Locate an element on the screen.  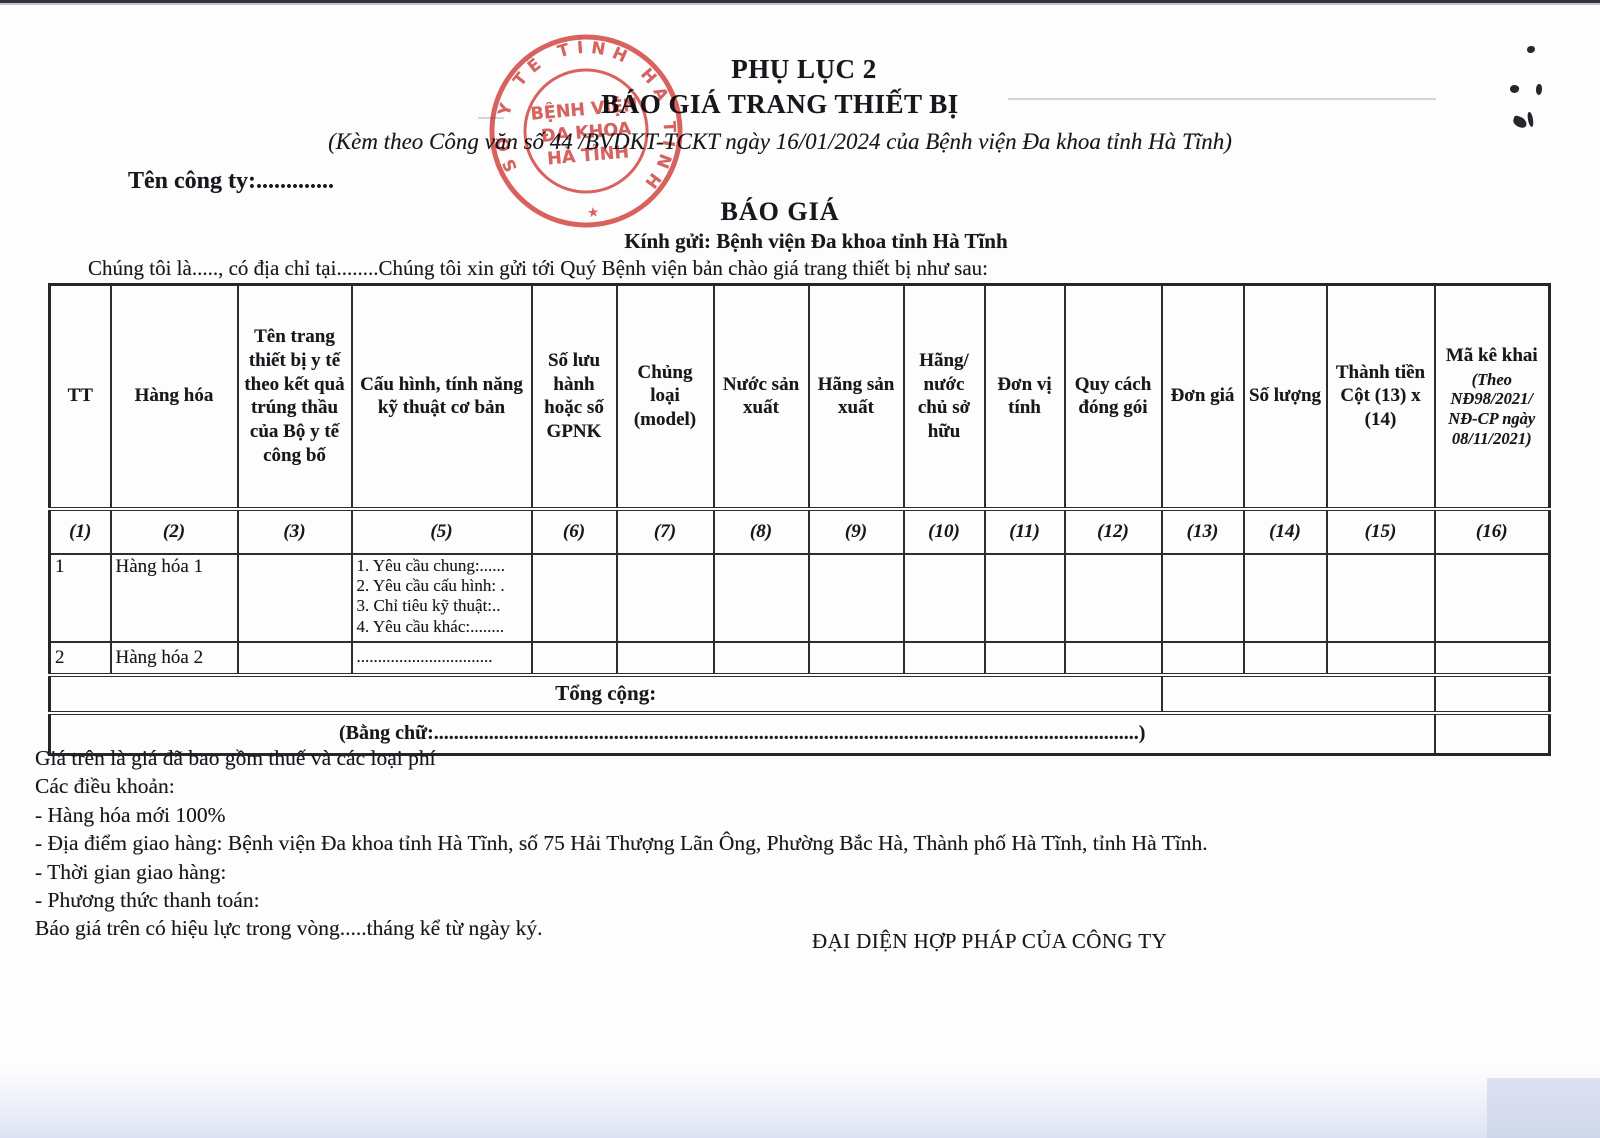
scan-line-artifact is located at coordinates (1222, 99).